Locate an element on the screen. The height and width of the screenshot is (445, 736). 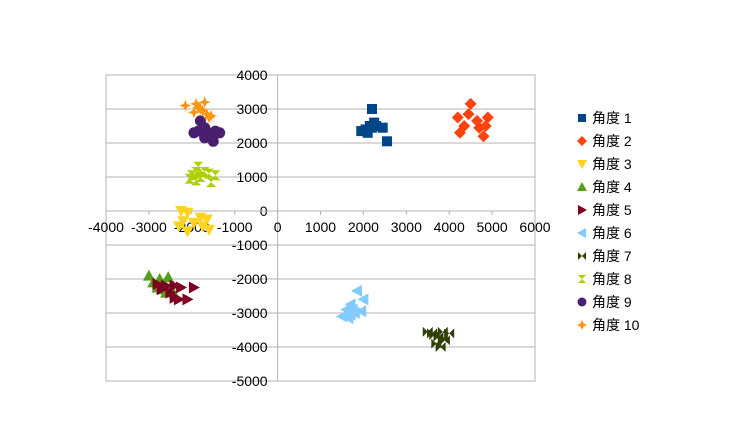
legend-label: 角度 5 is located at coordinates (612, 210).